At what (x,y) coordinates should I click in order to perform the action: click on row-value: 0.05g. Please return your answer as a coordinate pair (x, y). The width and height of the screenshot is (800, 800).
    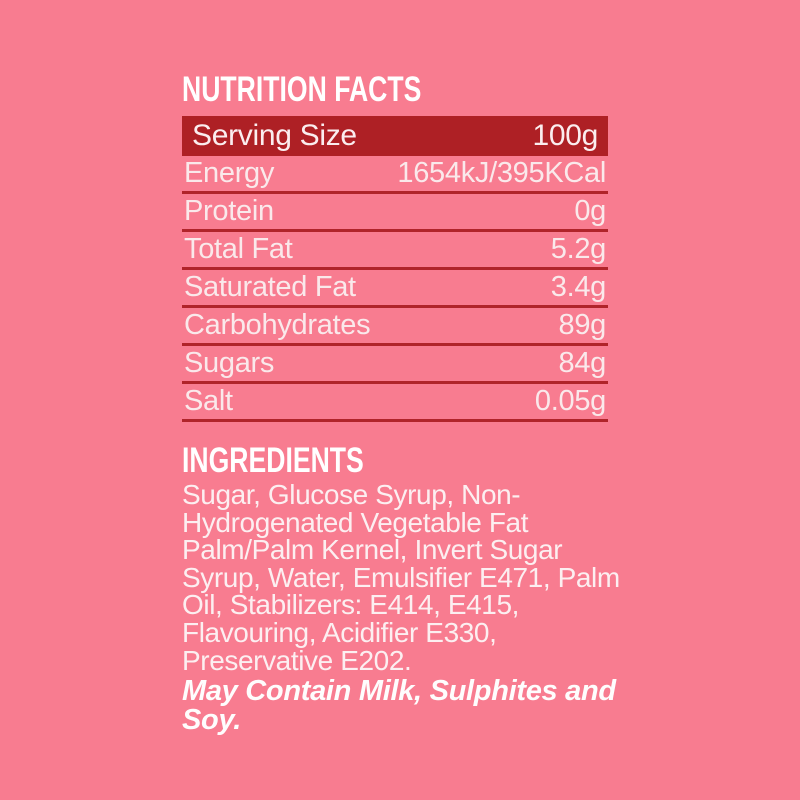
    Looking at the image, I should click on (570, 401).